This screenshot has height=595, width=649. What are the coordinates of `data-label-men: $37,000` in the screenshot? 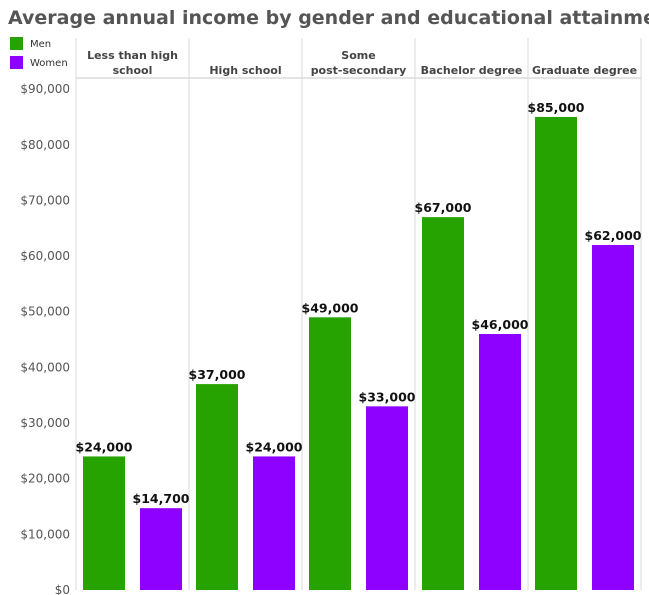 It's located at (217, 374).